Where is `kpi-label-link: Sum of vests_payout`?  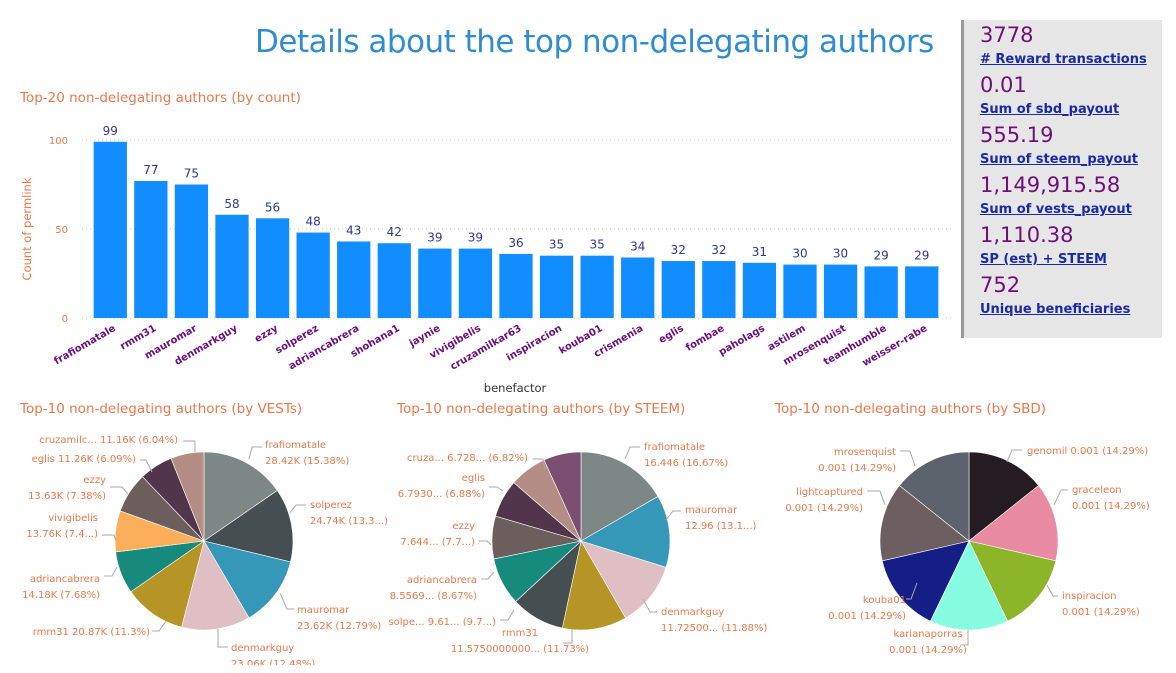
kpi-label-link: Sum of vests_payout is located at coordinates (1056, 209).